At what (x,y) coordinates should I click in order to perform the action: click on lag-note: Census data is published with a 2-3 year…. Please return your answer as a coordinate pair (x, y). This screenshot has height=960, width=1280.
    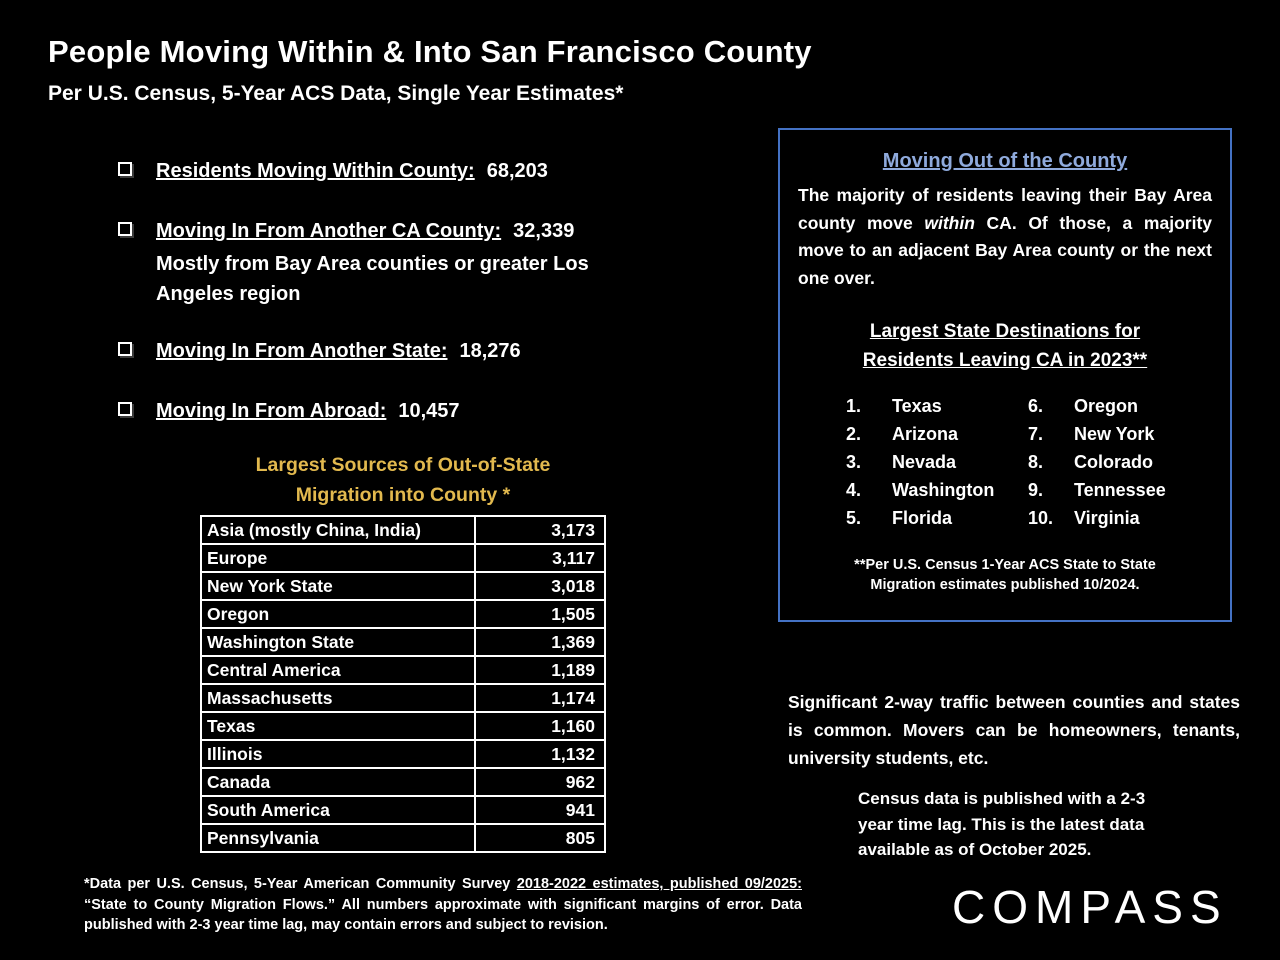
    Looking at the image, I should click on (1002, 824).